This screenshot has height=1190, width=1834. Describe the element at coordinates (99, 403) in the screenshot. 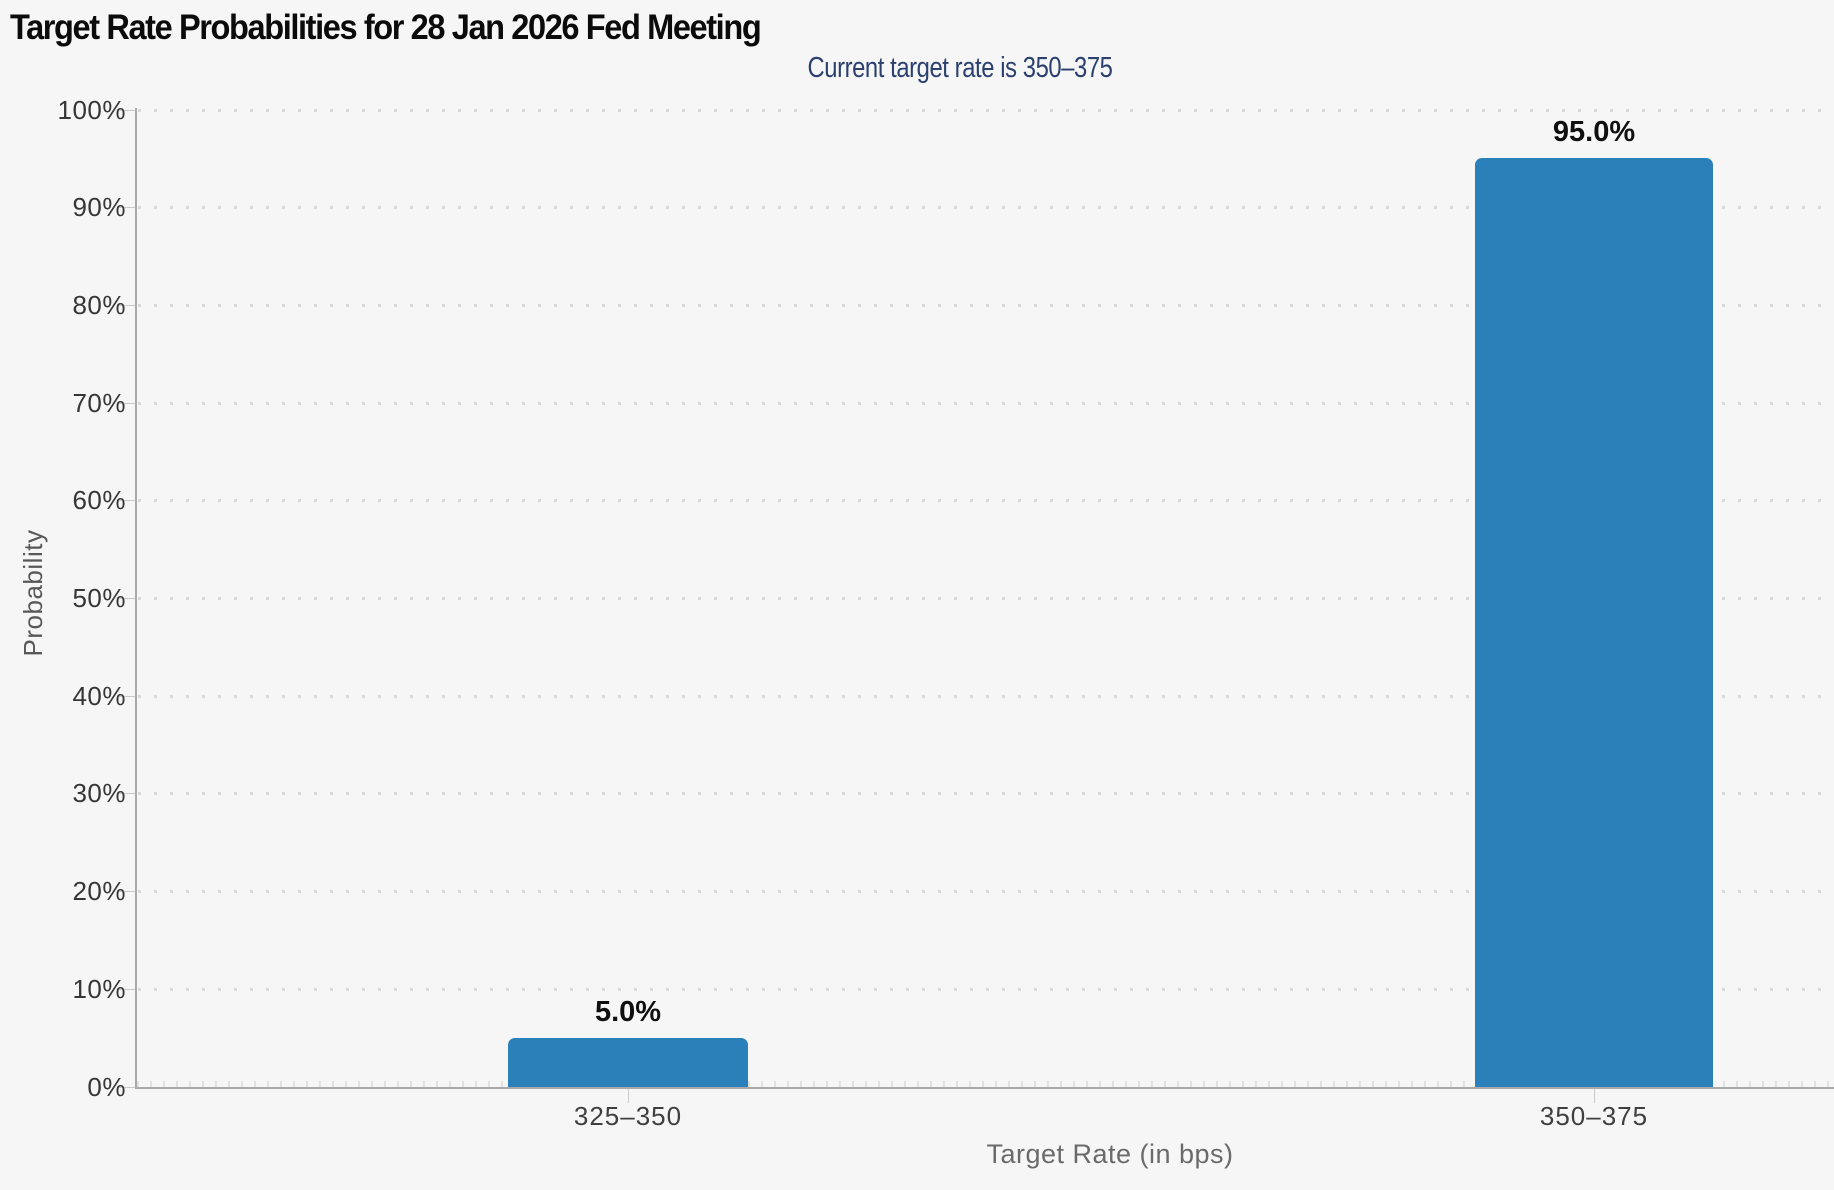

I see `y-axis-label-70: 70%` at that location.